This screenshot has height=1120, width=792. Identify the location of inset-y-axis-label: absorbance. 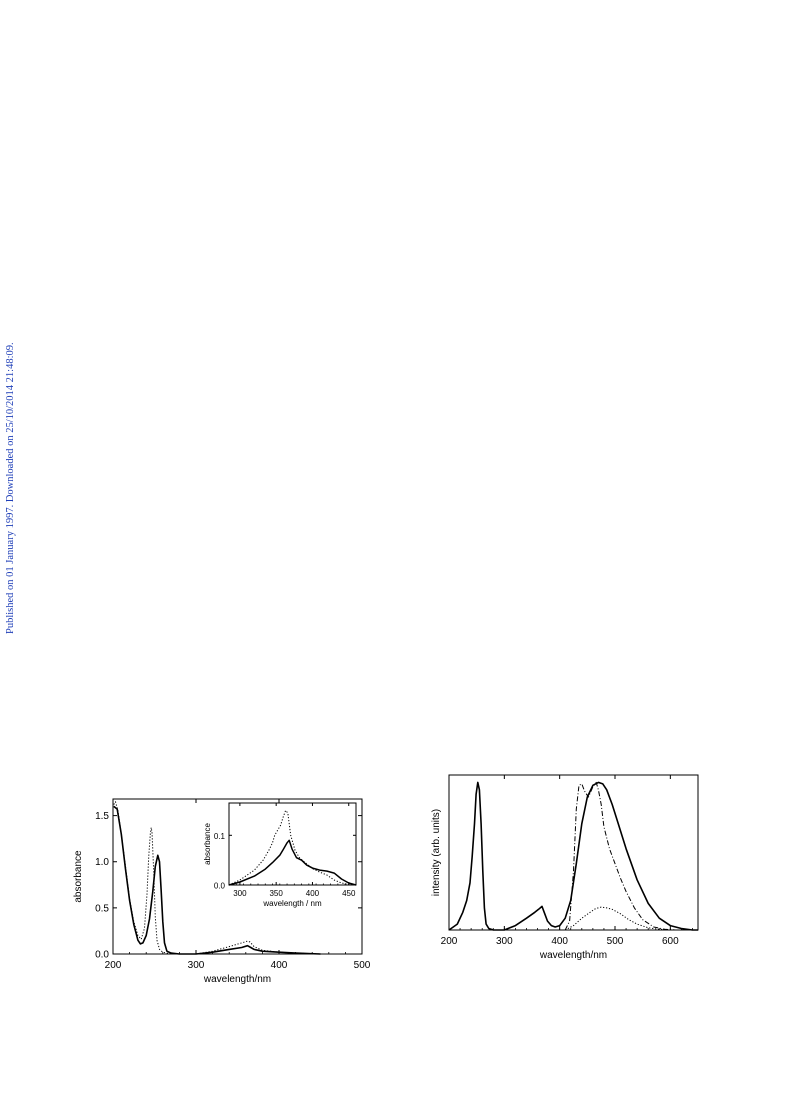
(207, 844).